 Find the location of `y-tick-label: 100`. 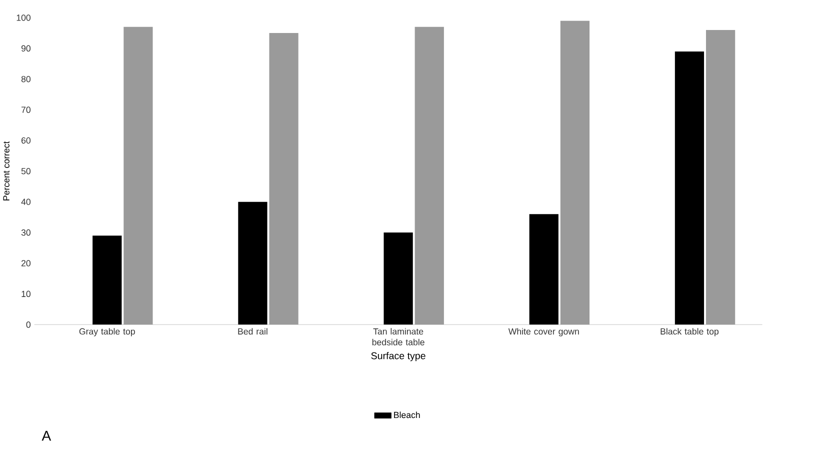

y-tick-label: 100 is located at coordinates (23, 17).